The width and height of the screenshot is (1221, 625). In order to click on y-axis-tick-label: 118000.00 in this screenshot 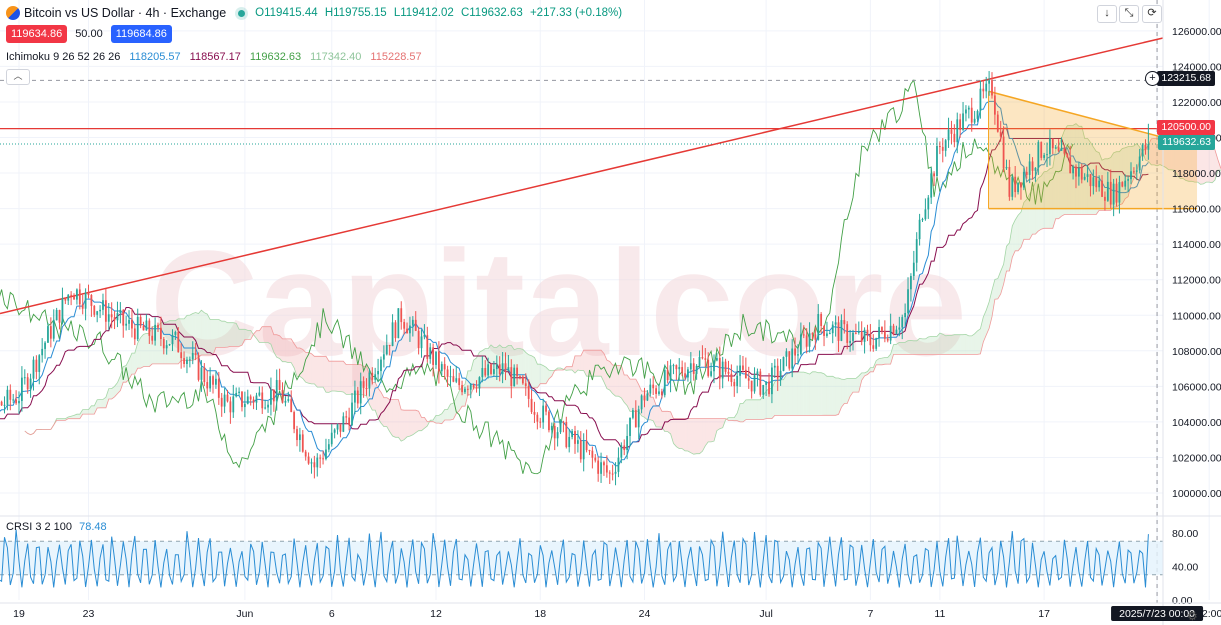, I will do `click(1196, 174)`.